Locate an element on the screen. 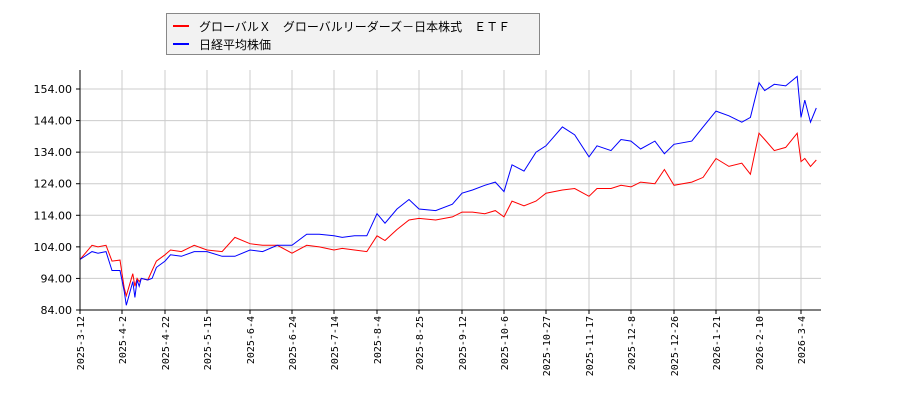  legend-item-etf: グローバルＸ グローバルリーダーズ－日本株式 ＥＴＦ is located at coordinates (341, 26).